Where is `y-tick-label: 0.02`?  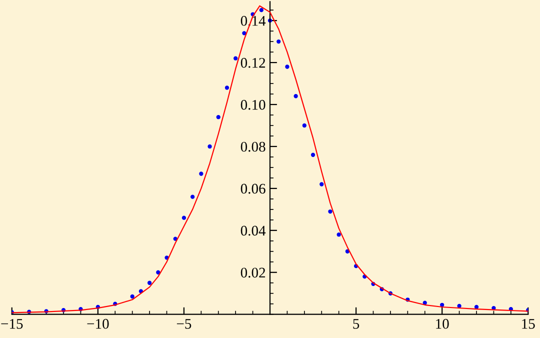 y-tick-label: 0.02 is located at coordinates (253, 273).